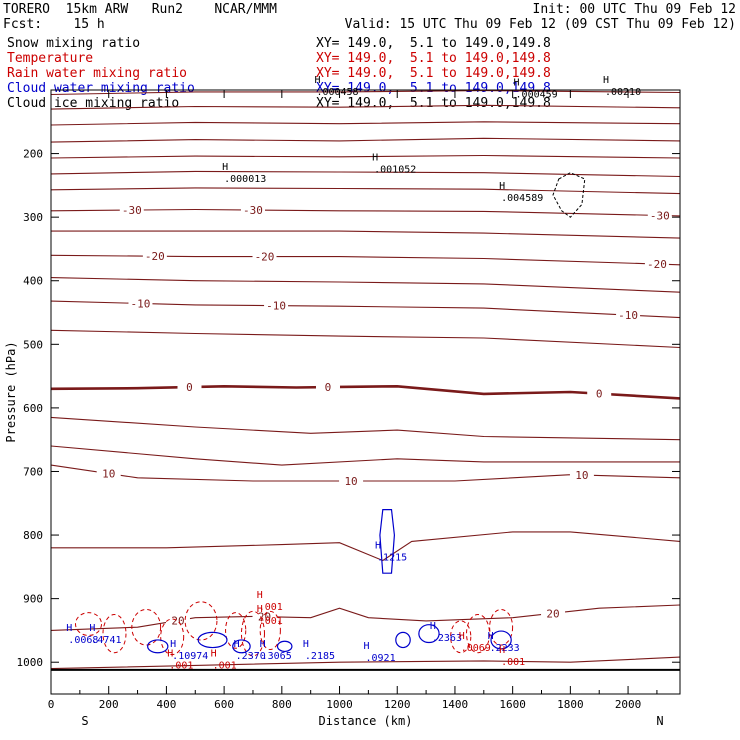 The height and width of the screenshot is (740, 740). I want to click on temperature-contour-label: 10, so click(350, 481).